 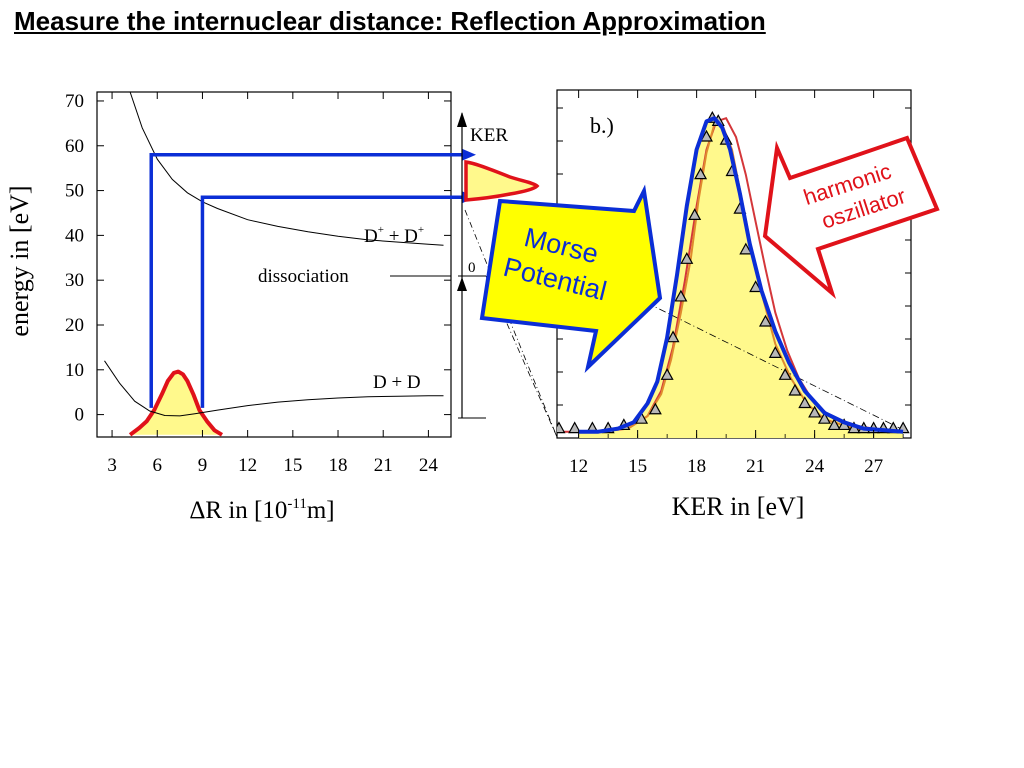 What do you see at coordinates (602, 125) in the screenshot?
I see `panel-b-label: b.)` at bounding box center [602, 125].